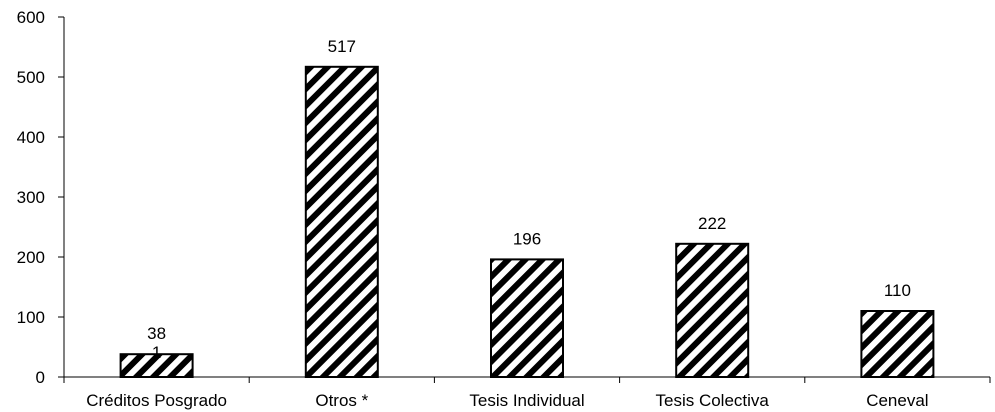 The image size is (995, 412). Describe the element at coordinates (31, 77) in the screenshot. I see `y-tick-label: 500` at that location.